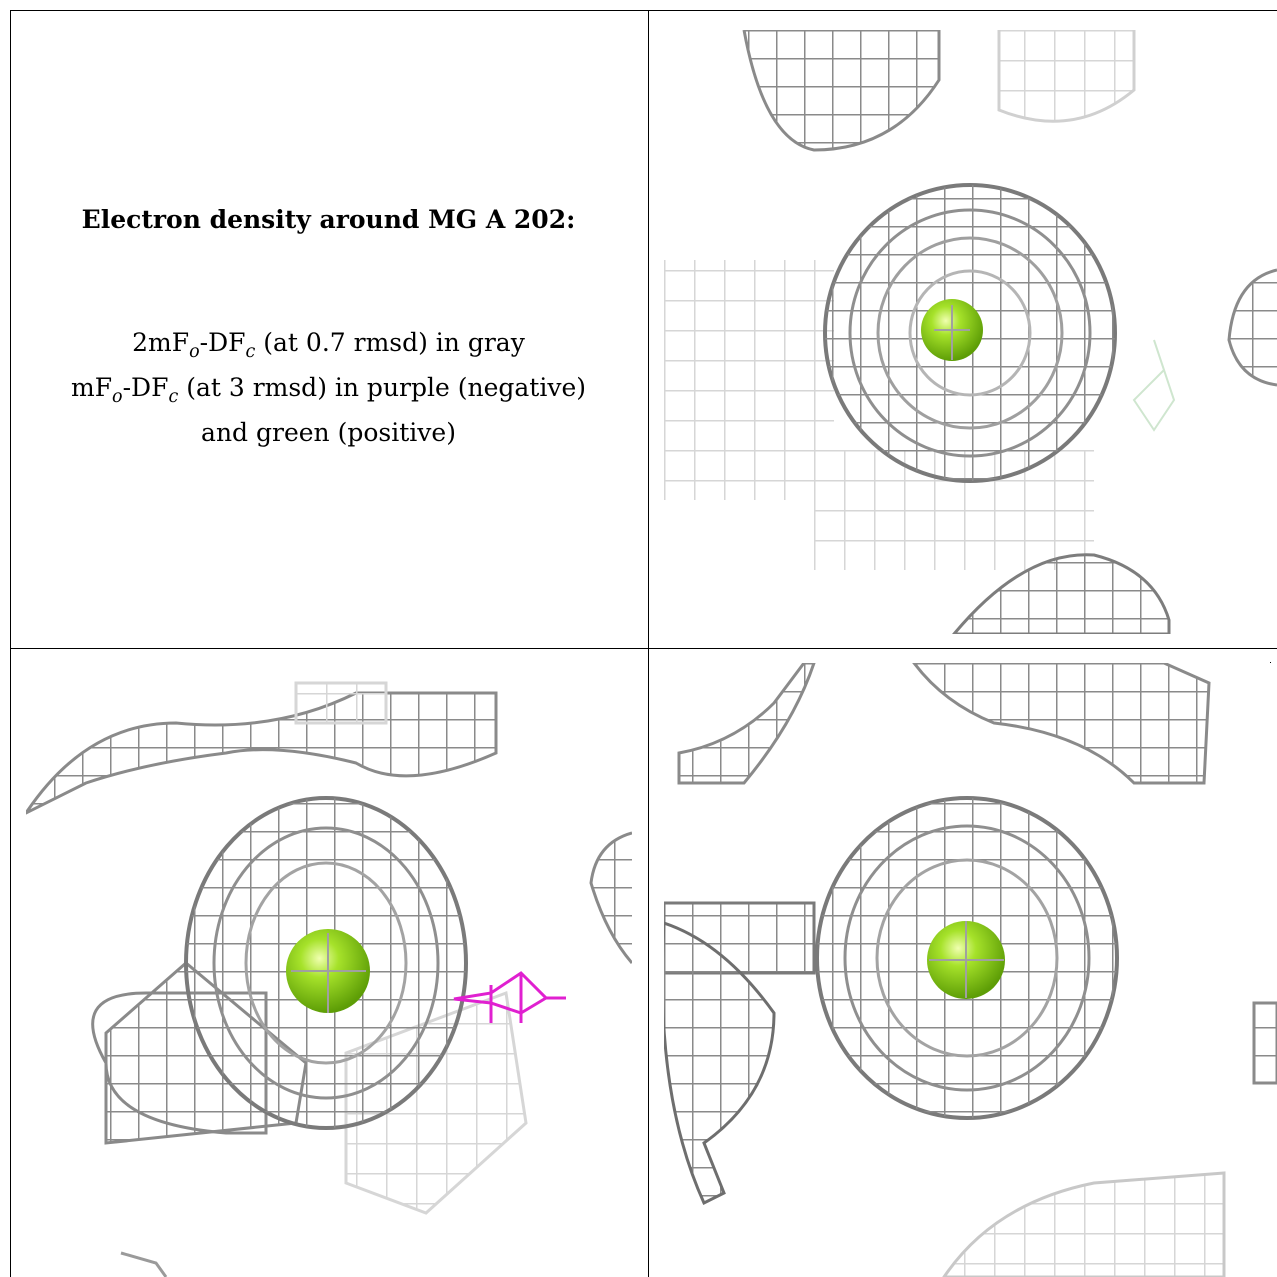  I want to click on caption-line-fo-dfc: mFo-DFc (at 3 rmsd) in purple (negative), so click(328, 390).